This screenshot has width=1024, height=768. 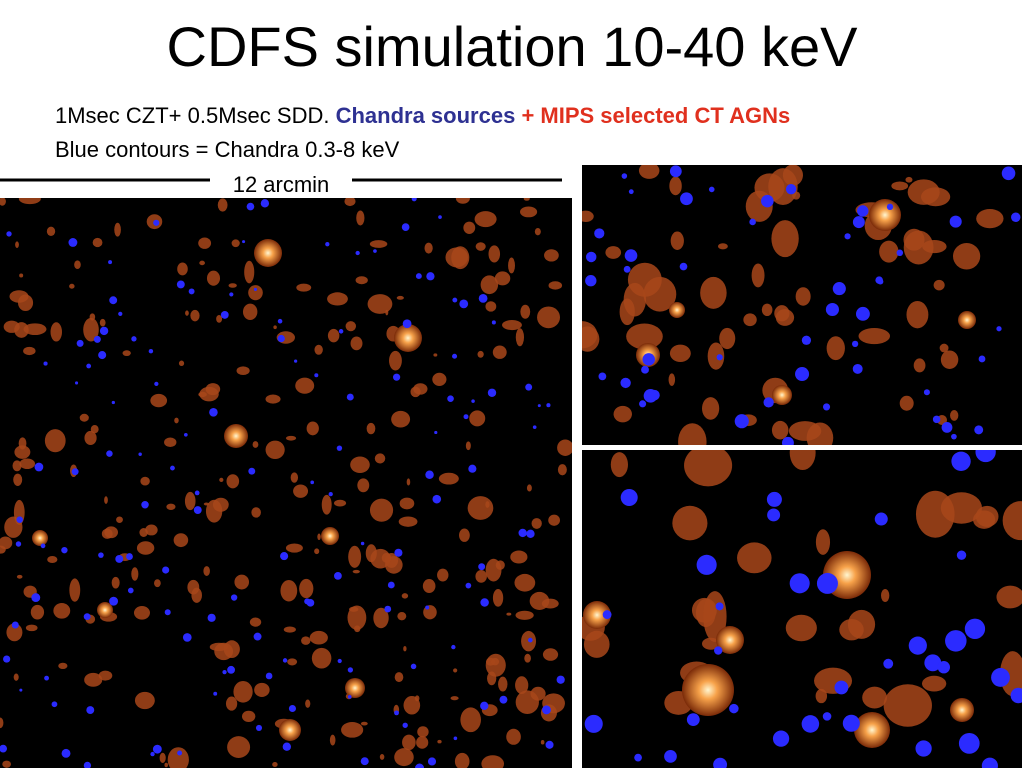 I want to click on caption-text: 1Msec CZT+ 0.5Msec SDD., so click(x=192, y=115).